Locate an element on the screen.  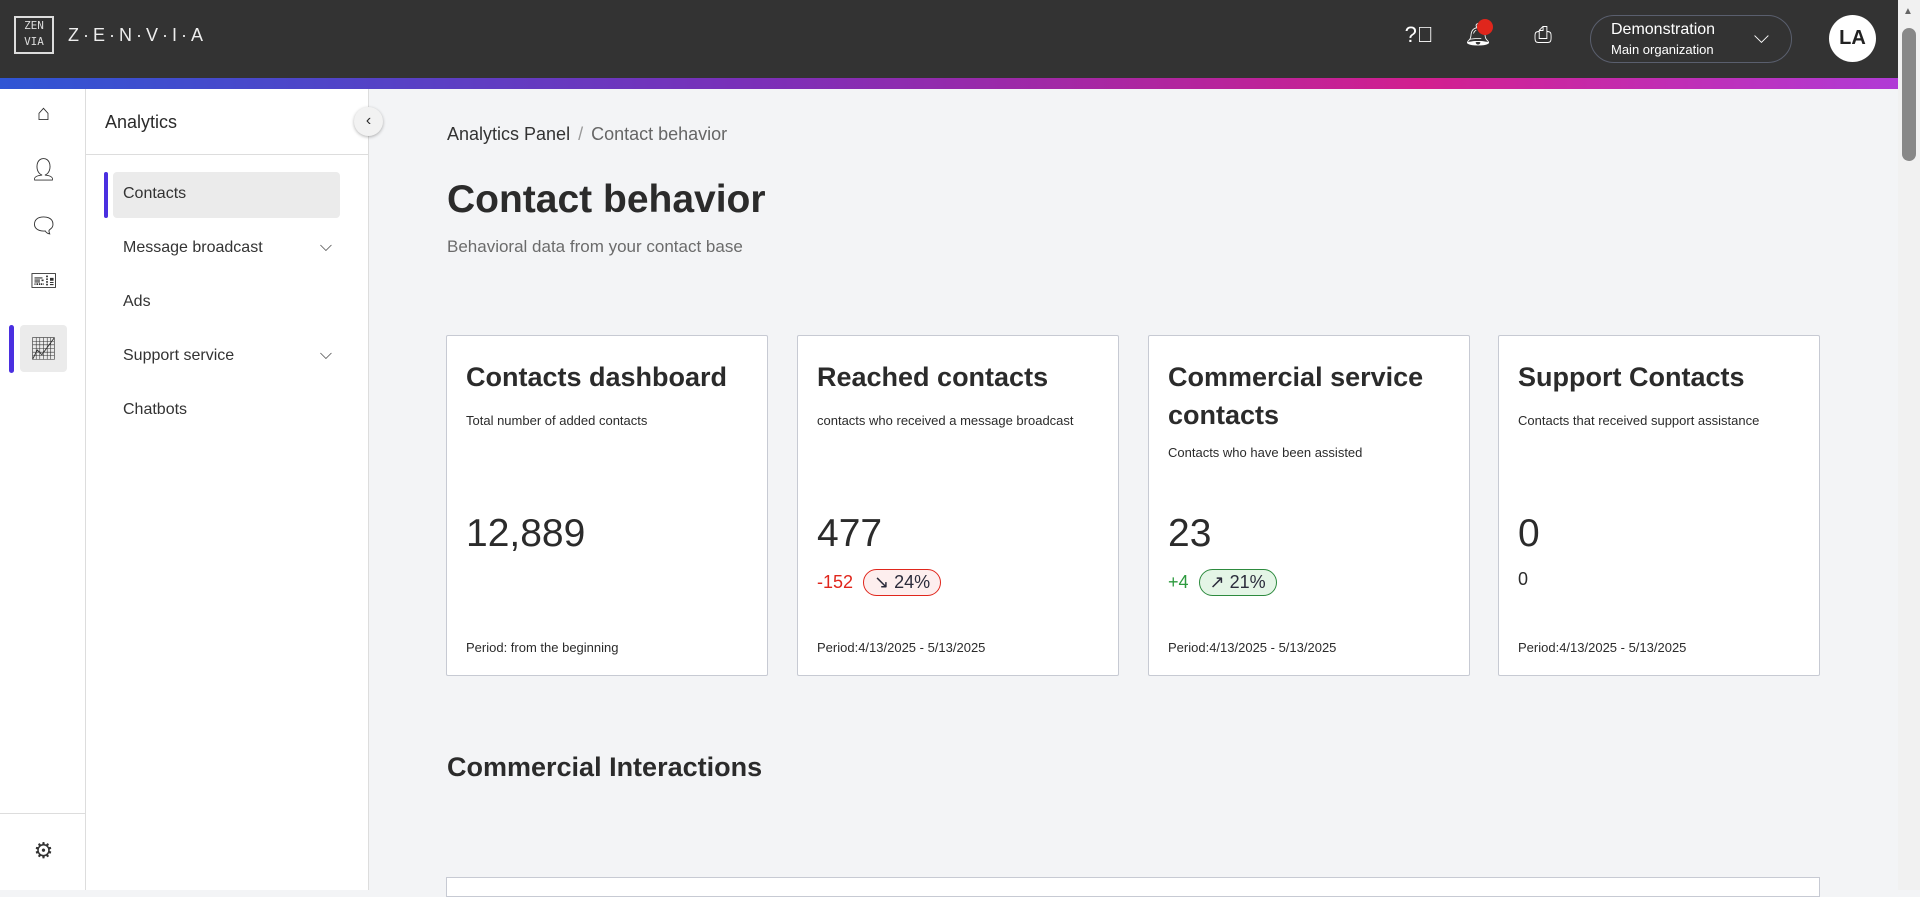
zenvia-logo: ZEN VIA Z·E·N·V·I·A is located at coordinates (110, 35).